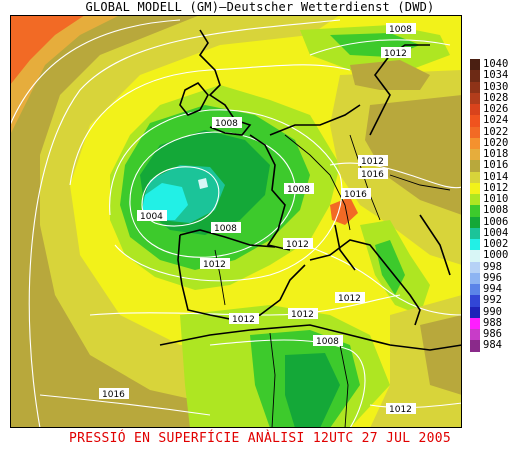  What do you see at coordinates (496, 86) in the screenshot?
I see `legend-label: 1030` at bounding box center [496, 86].